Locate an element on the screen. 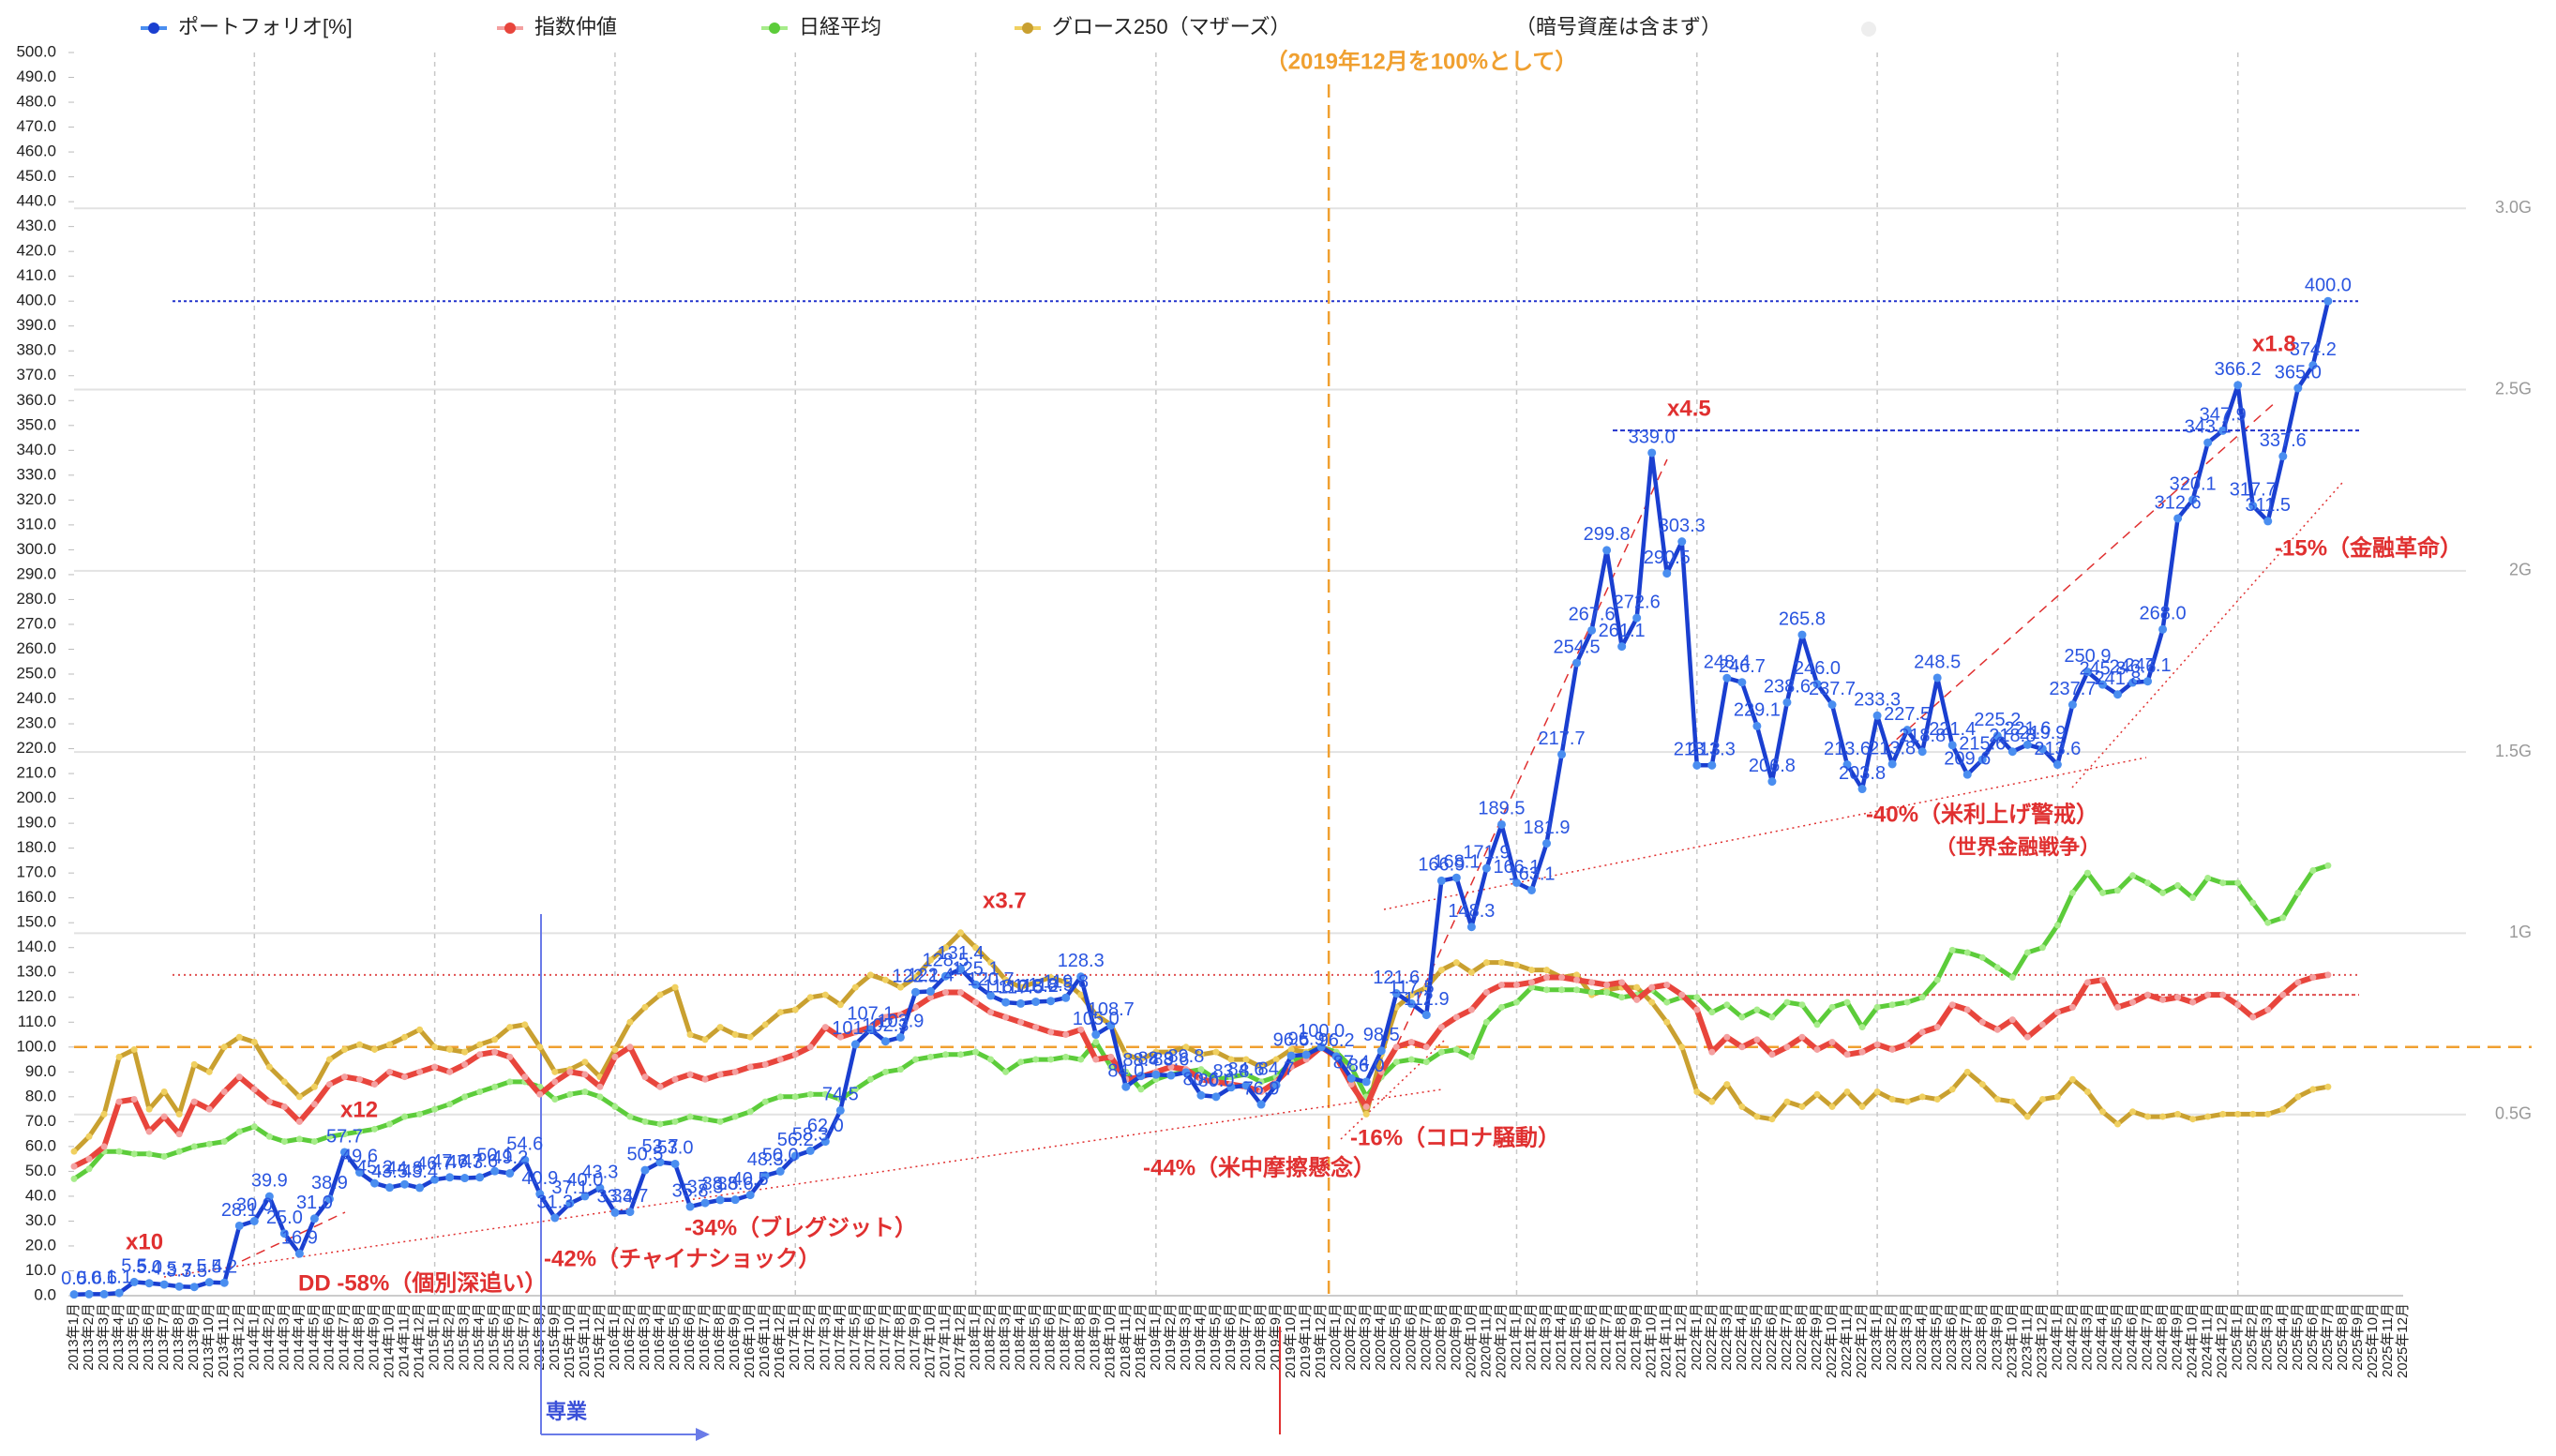 The height and width of the screenshot is (1456, 2556). x-tick-label: 2021年2月 is located at coordinates (1531, 1337).